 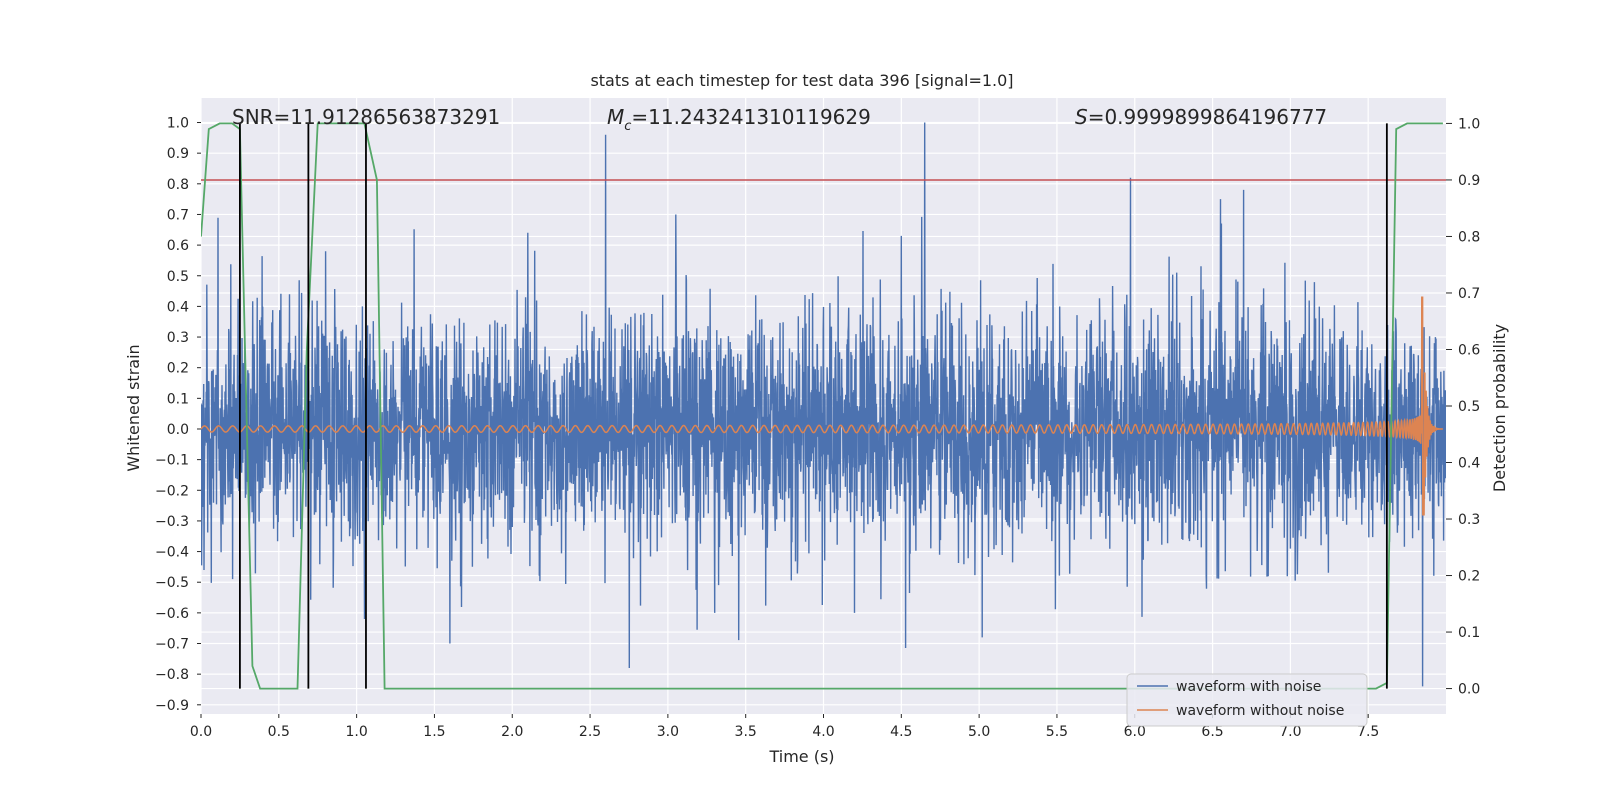 I want to click on y-axis-right: 0.0 0.1 0.2 0.3 0.4 0.5 0.6 0.7 0.8 0.9 1.0, so click(x=1463, y=407).